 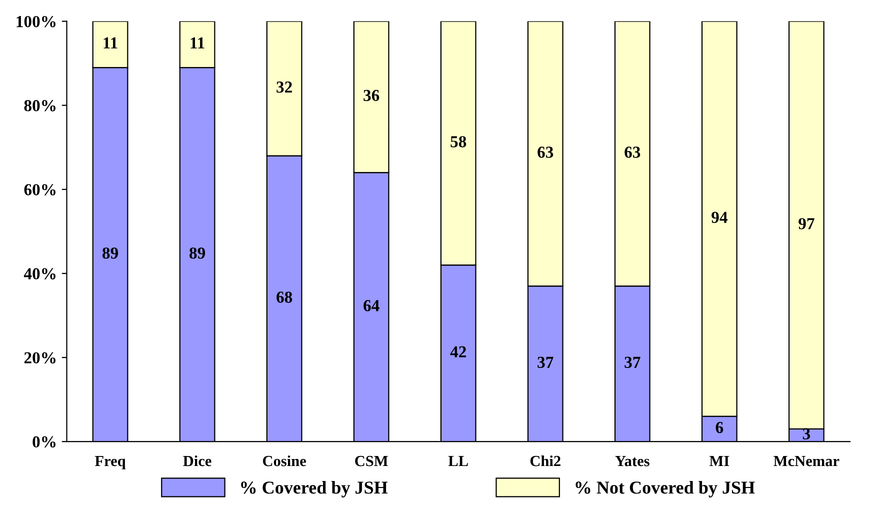 What do you see at coordinates (807, 461) in the screenshot?
I see `x-tick-label: McNemar` at bounding box center [807, 461].